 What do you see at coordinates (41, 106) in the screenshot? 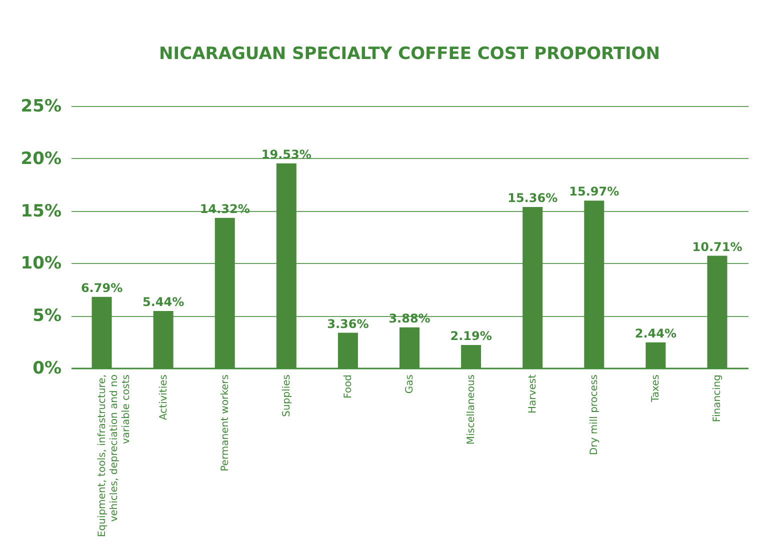
I see `y-tick-label: 25%` at bounding box center [41, 106].